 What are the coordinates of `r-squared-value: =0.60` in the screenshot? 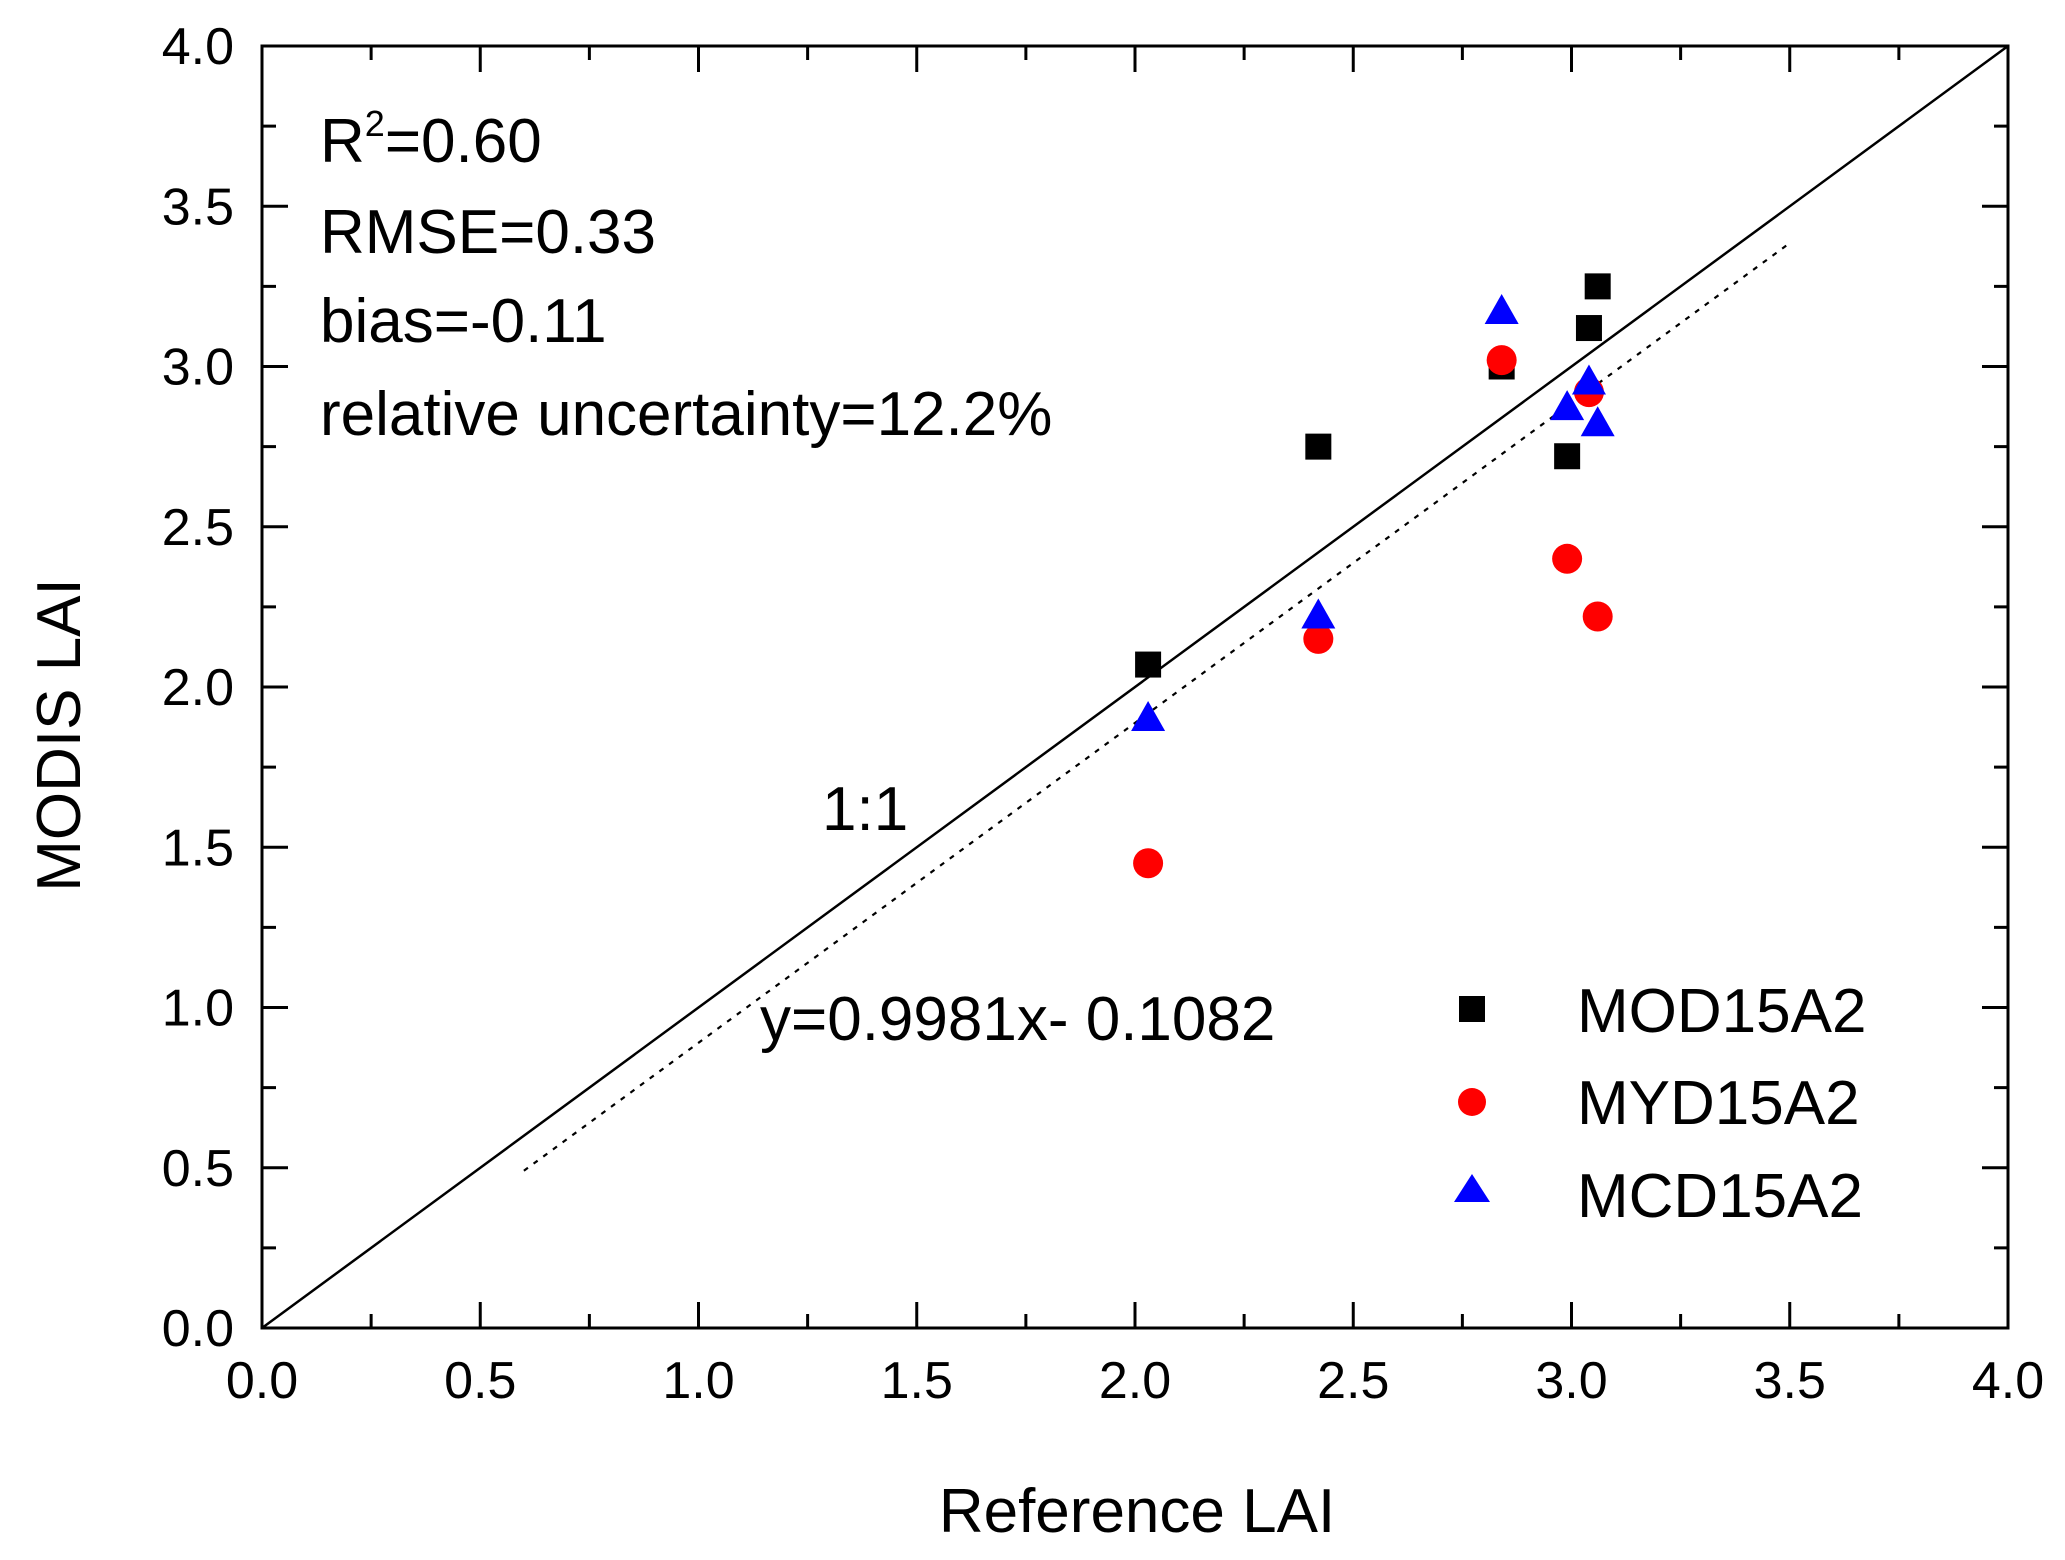 It's located at (463, 141).